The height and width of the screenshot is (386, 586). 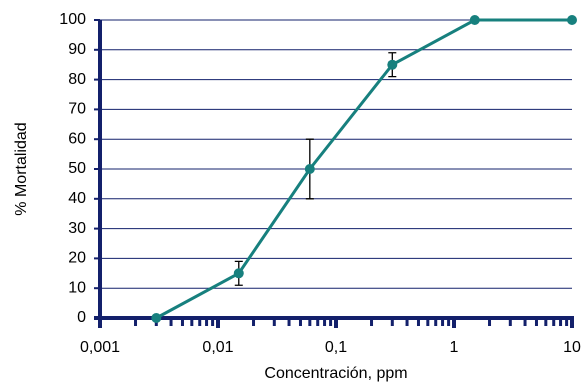 I want to click on y-tick-label: 10, so click(x=77, y=287).